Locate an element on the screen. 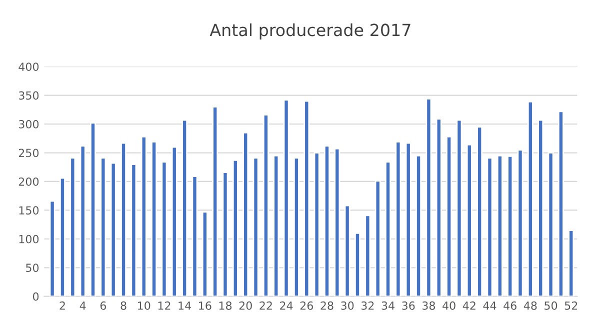  y-tick-label: 300 is located at coordinates (28, 124).